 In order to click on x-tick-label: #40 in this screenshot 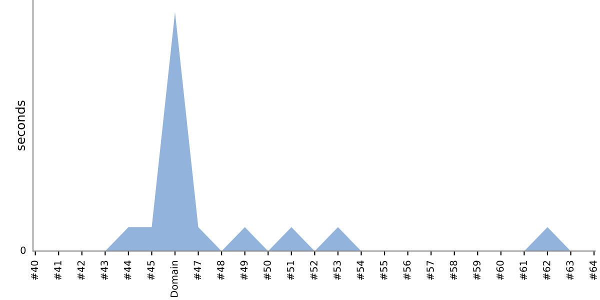, I will do `click(34, 270)`.